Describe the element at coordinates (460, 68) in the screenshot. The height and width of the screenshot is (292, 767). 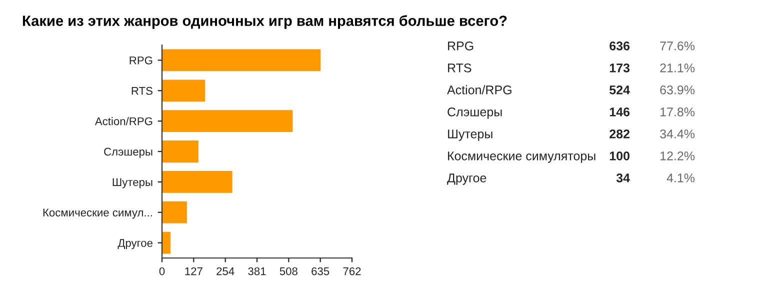
I see `category-label: RTS` at that location.